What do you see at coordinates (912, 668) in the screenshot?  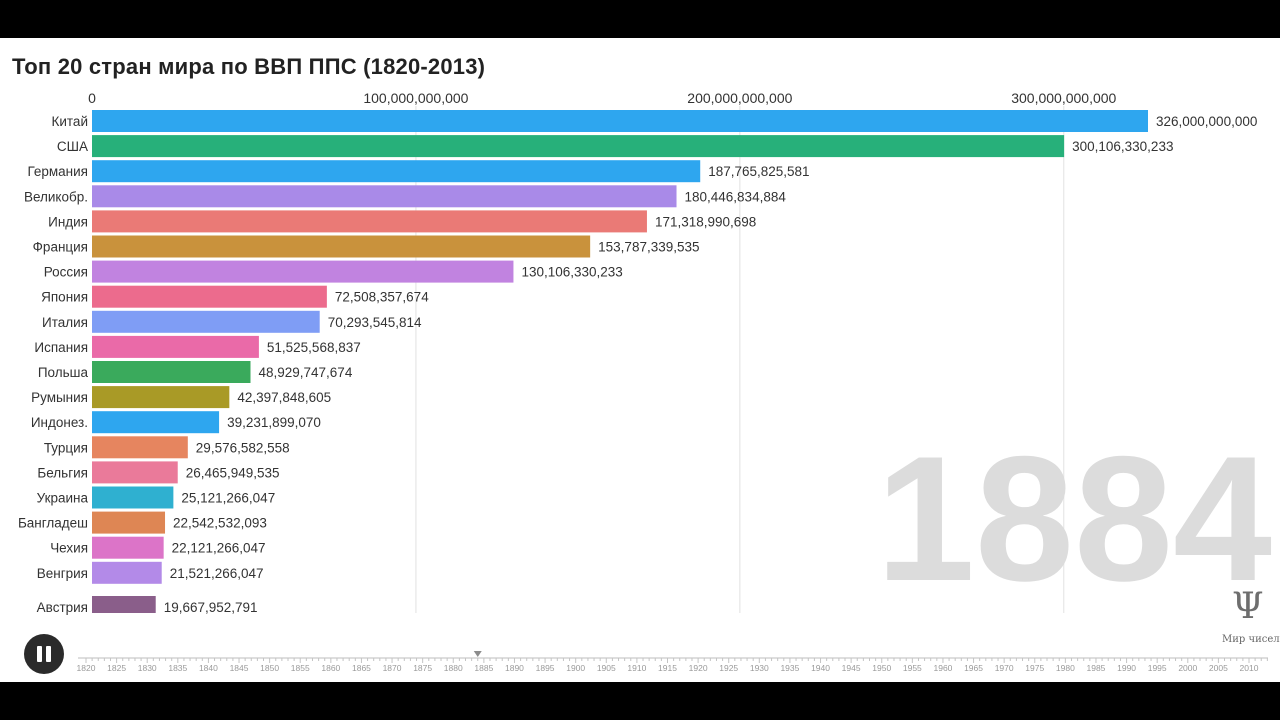 I see `timeline-label: 1955` at bounding box center [912, 668].